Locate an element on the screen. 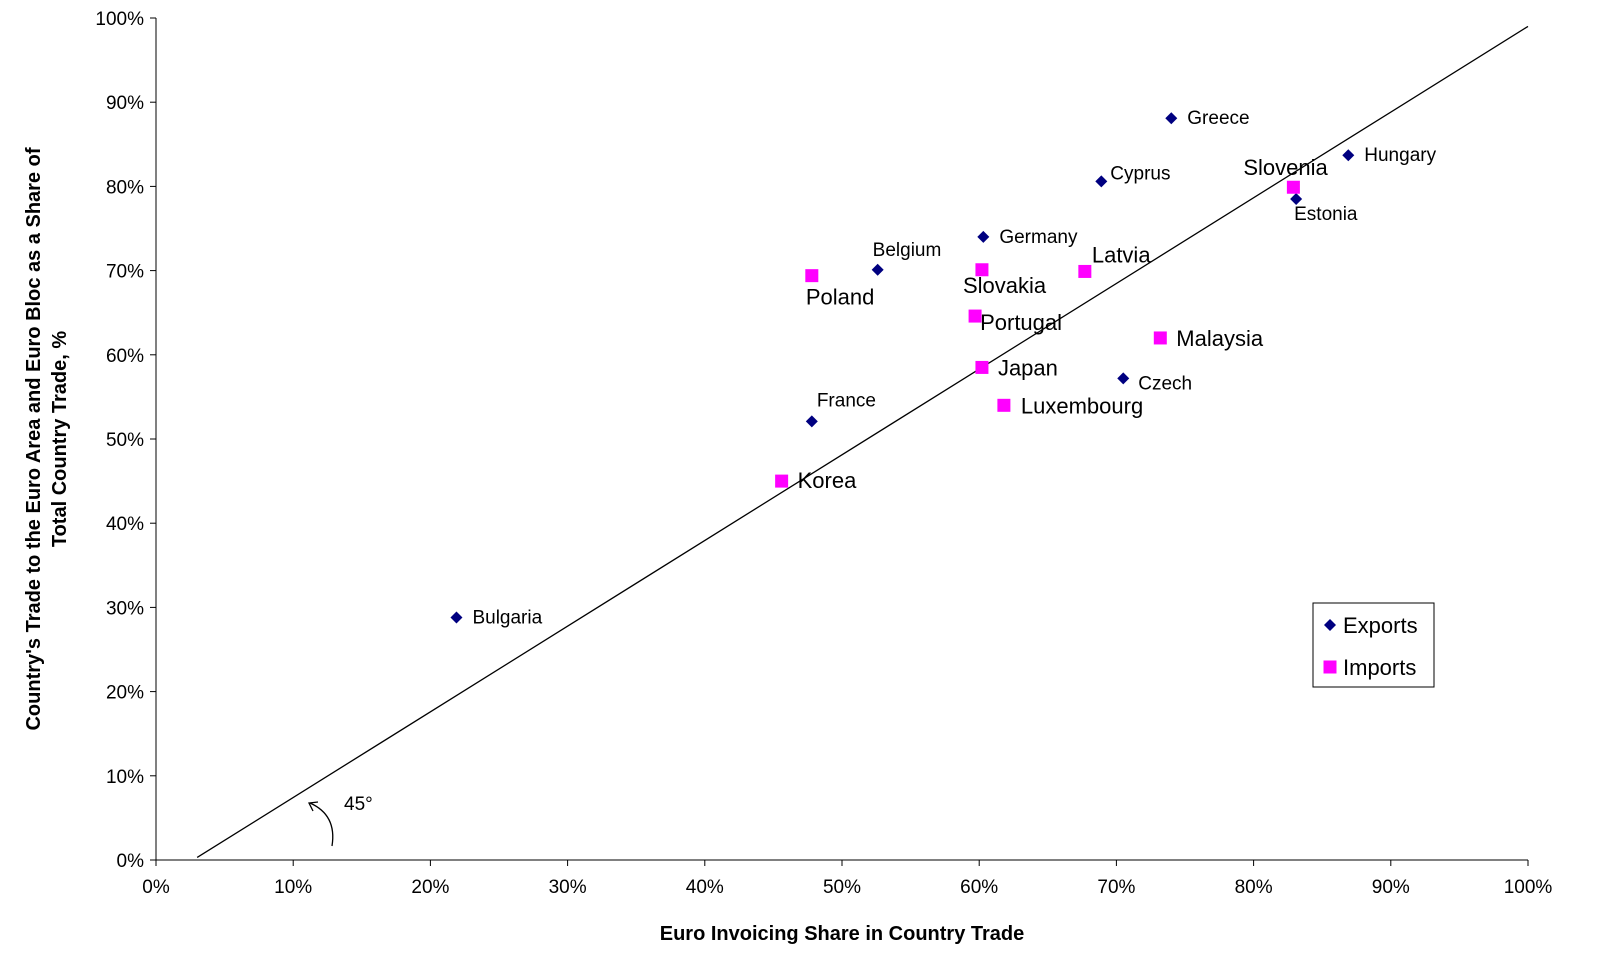 Image resolution: width=1597 pixels, height=967 pixels. data-label-cyprus: Cyprus is located at coordinates (1140, 173).